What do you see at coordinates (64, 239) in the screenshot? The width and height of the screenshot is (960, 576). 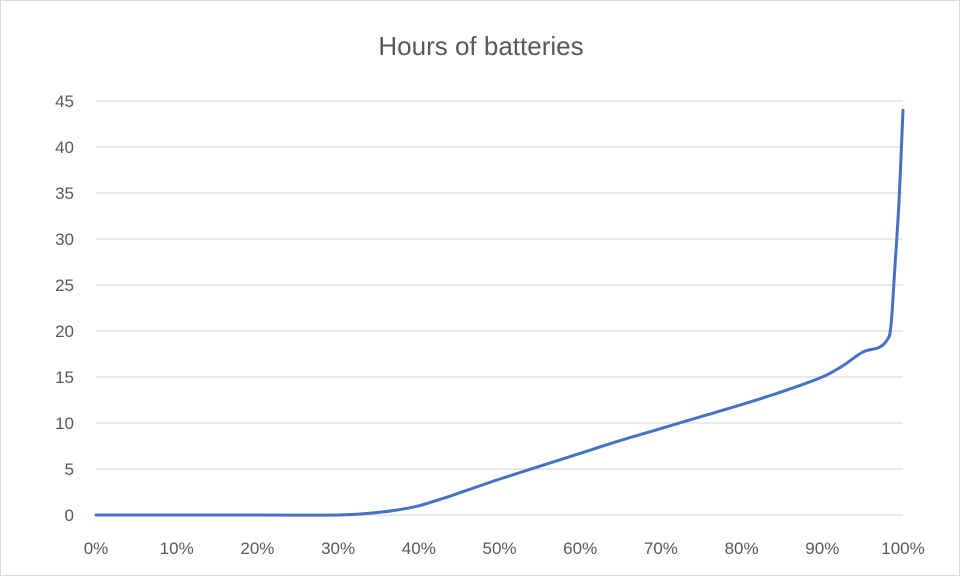 I see `y-tick-label: 30` at bounding box center [64, 239].